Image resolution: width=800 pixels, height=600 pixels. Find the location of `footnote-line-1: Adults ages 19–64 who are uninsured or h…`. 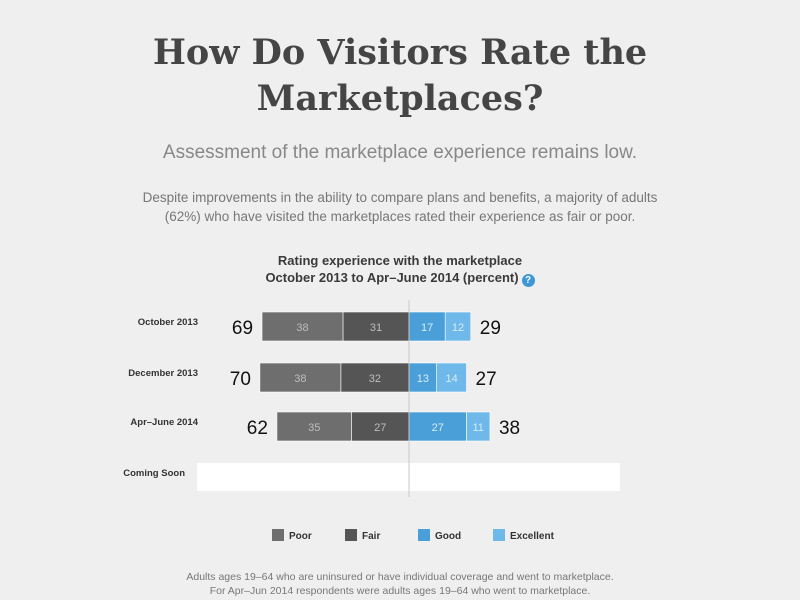

footnote-line-1: Adults ages 19–64 who are uninsured or h… is located at coordinates (400, 577).